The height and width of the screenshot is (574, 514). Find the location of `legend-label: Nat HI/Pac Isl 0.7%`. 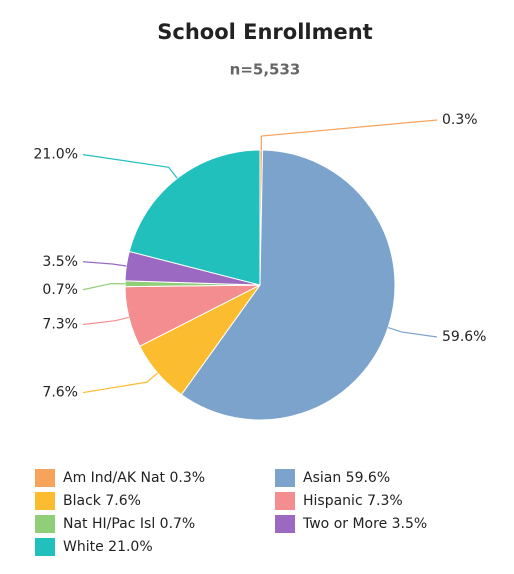

legend-label: Nat HI/Pac Isl 0.7% is located at coordinates (129, 524).